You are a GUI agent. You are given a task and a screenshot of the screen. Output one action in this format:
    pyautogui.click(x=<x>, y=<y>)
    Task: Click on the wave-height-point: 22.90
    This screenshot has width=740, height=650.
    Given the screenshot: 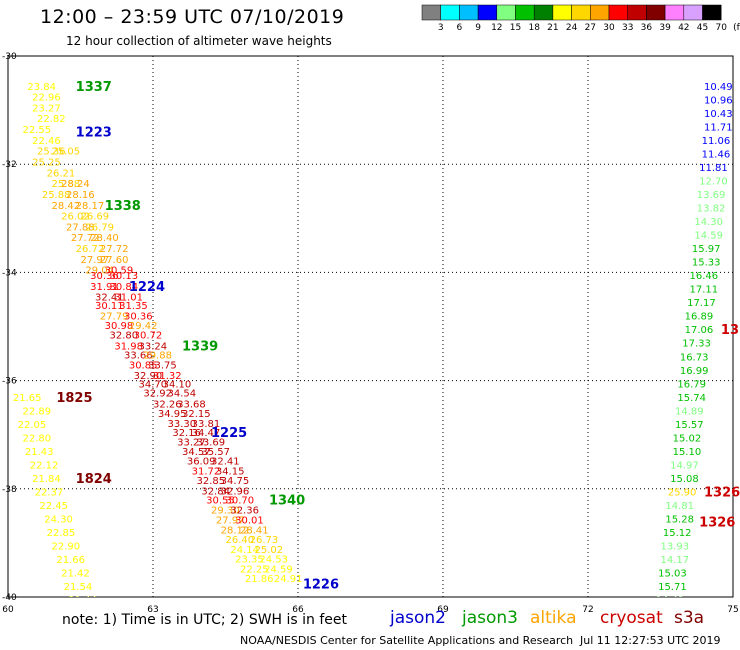 What is the action you would take?
    pyautogui.click(x=66, y=547)
    